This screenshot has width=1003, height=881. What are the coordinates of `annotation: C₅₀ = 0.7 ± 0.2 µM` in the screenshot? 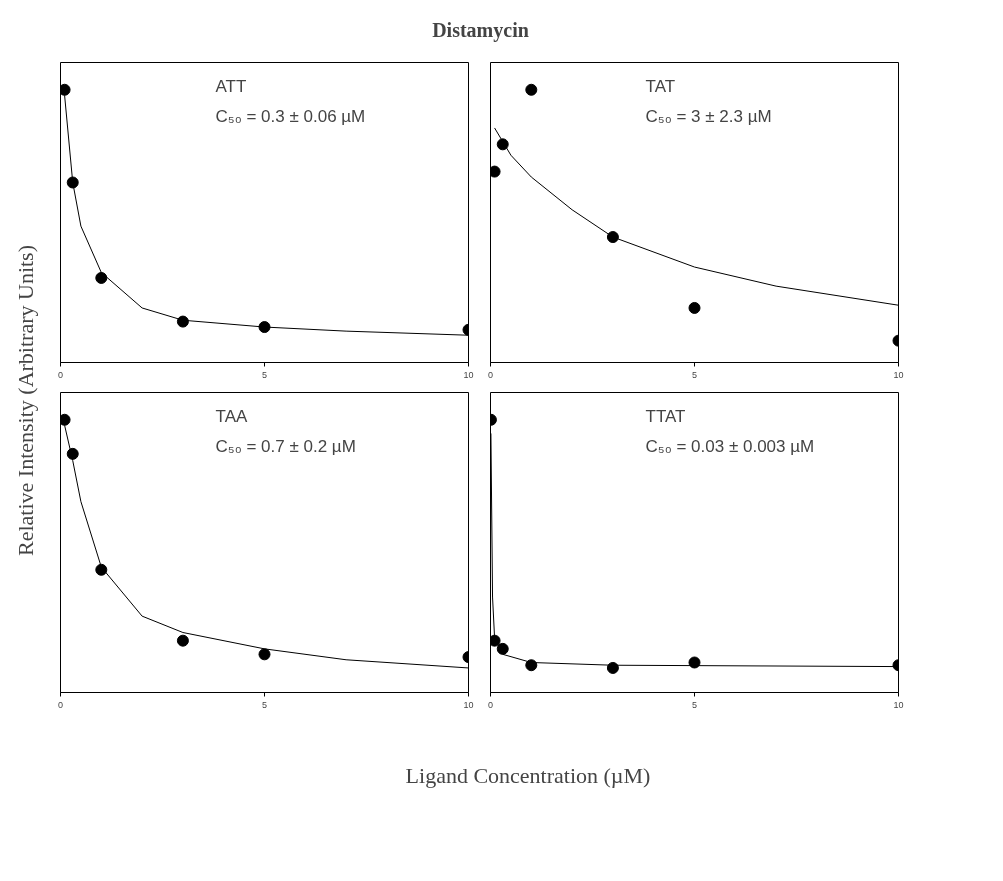 It's located at (285, 446).